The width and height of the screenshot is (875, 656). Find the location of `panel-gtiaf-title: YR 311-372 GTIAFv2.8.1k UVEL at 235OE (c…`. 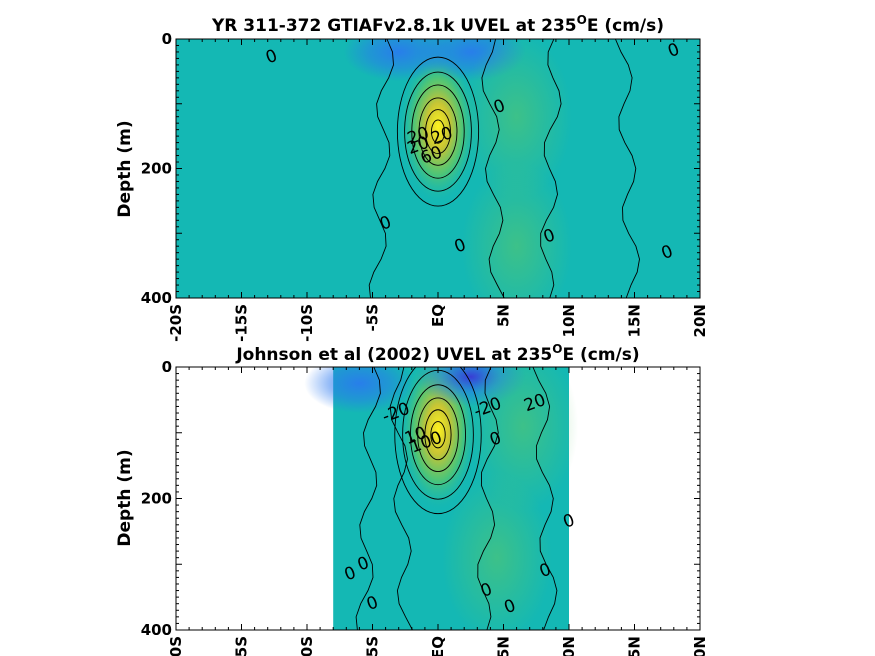

panel-gtiaf-title: YR 311-372 GTIAFv2.8.1k UVEL at 235OE (c… is located at coordinates (437, 24).